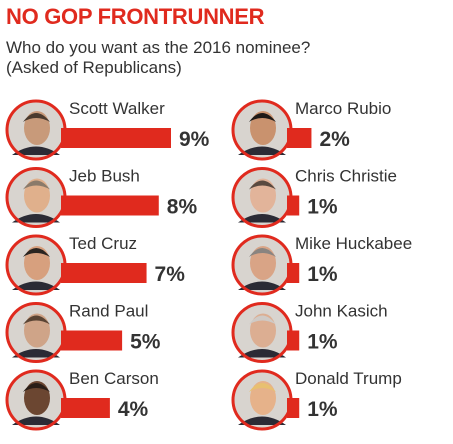 The height and width of the screenshot is (444, 453). Describe the element at coordinates (293, 408) in the screenshot. I see `bar-donald-trump` at that location.